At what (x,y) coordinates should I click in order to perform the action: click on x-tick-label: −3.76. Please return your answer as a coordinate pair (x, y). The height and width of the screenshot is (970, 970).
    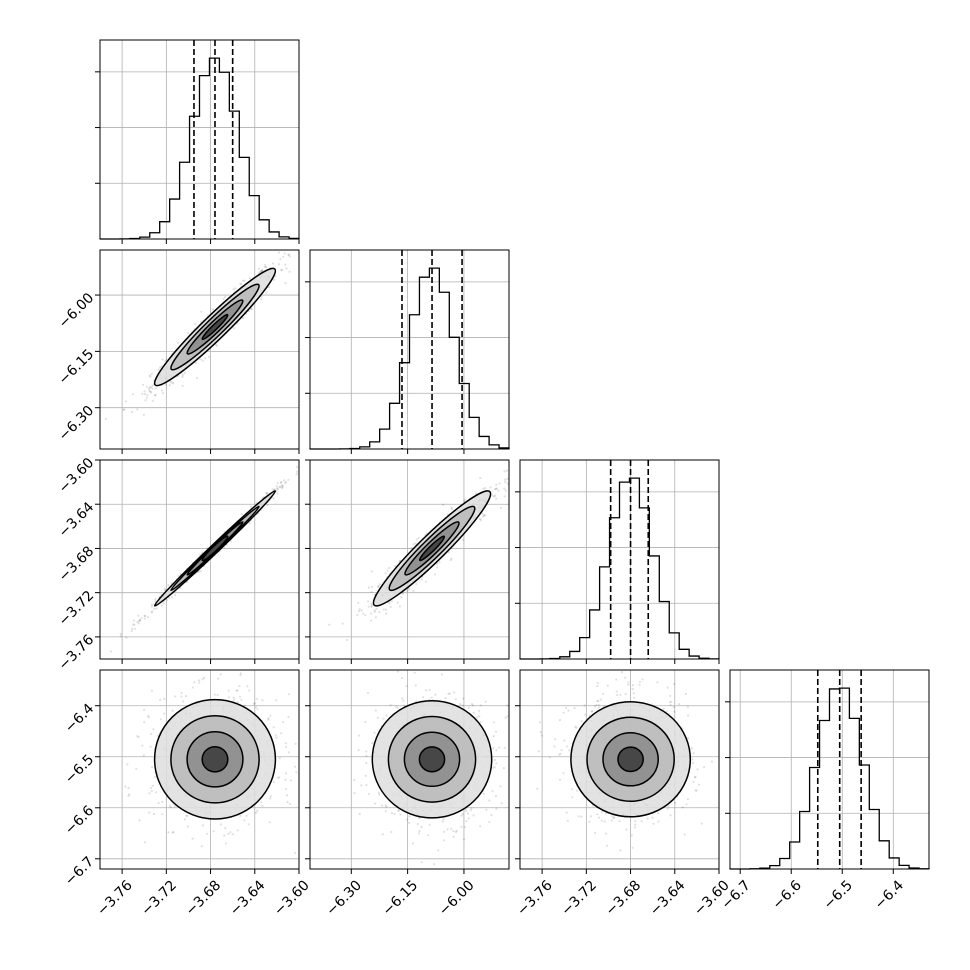
    Looking at the image, I should click on (115, 898).